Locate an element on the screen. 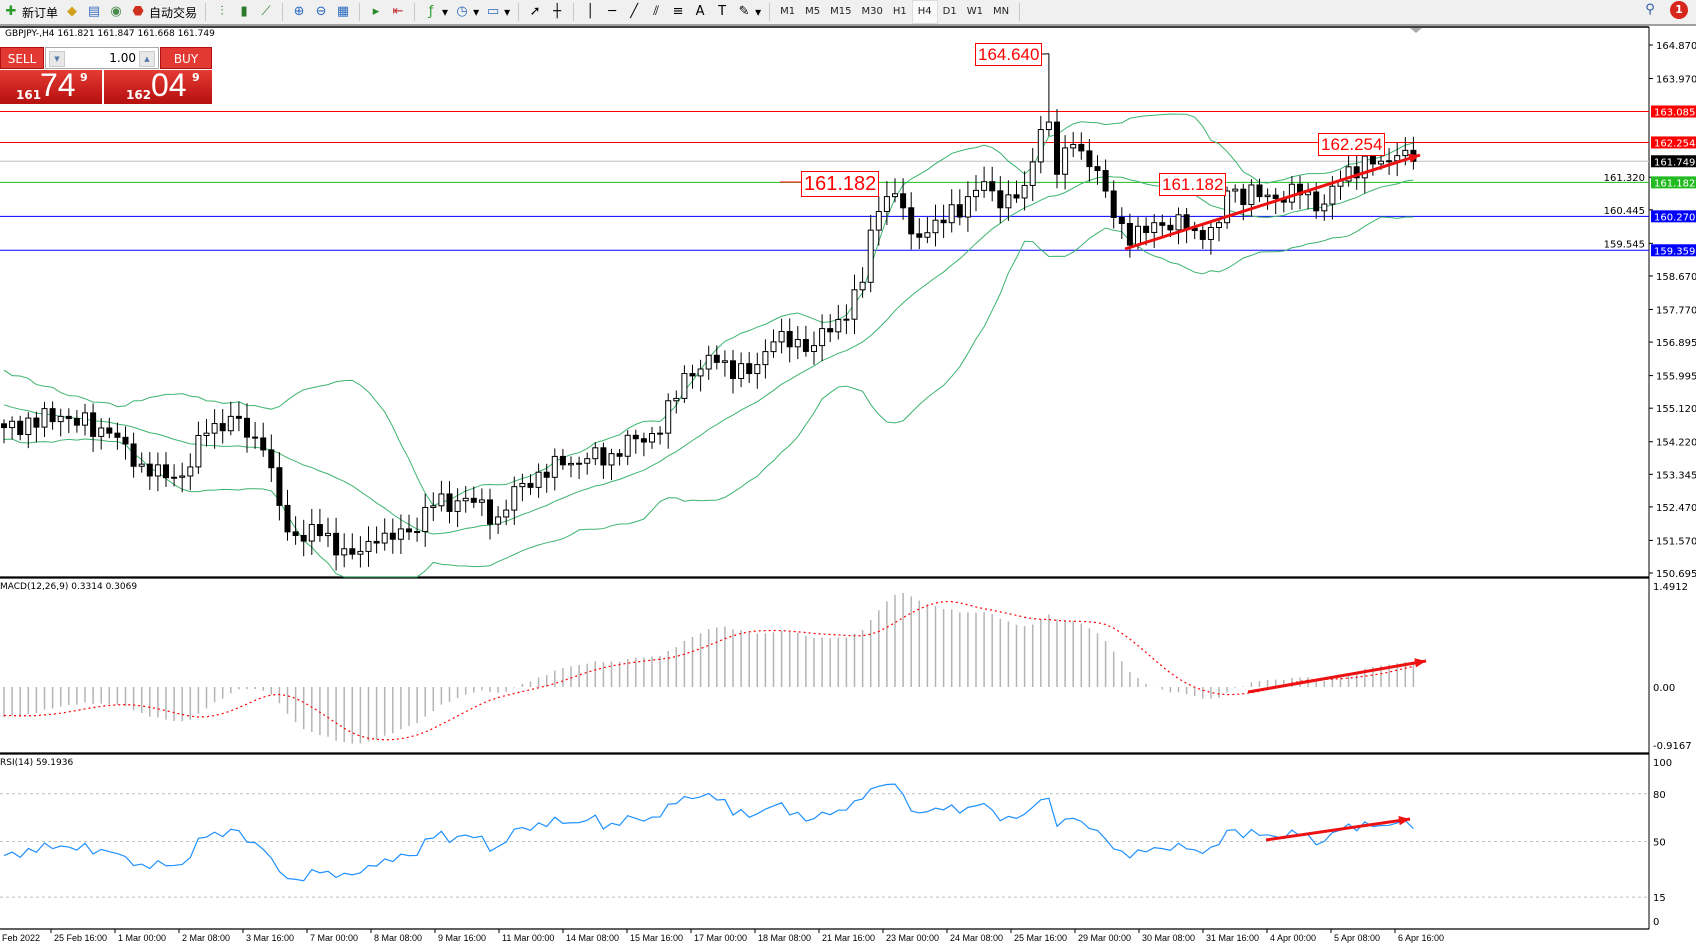  time-tick-label: 29 Mar 00:00 is located at coordinates (1104, 938).